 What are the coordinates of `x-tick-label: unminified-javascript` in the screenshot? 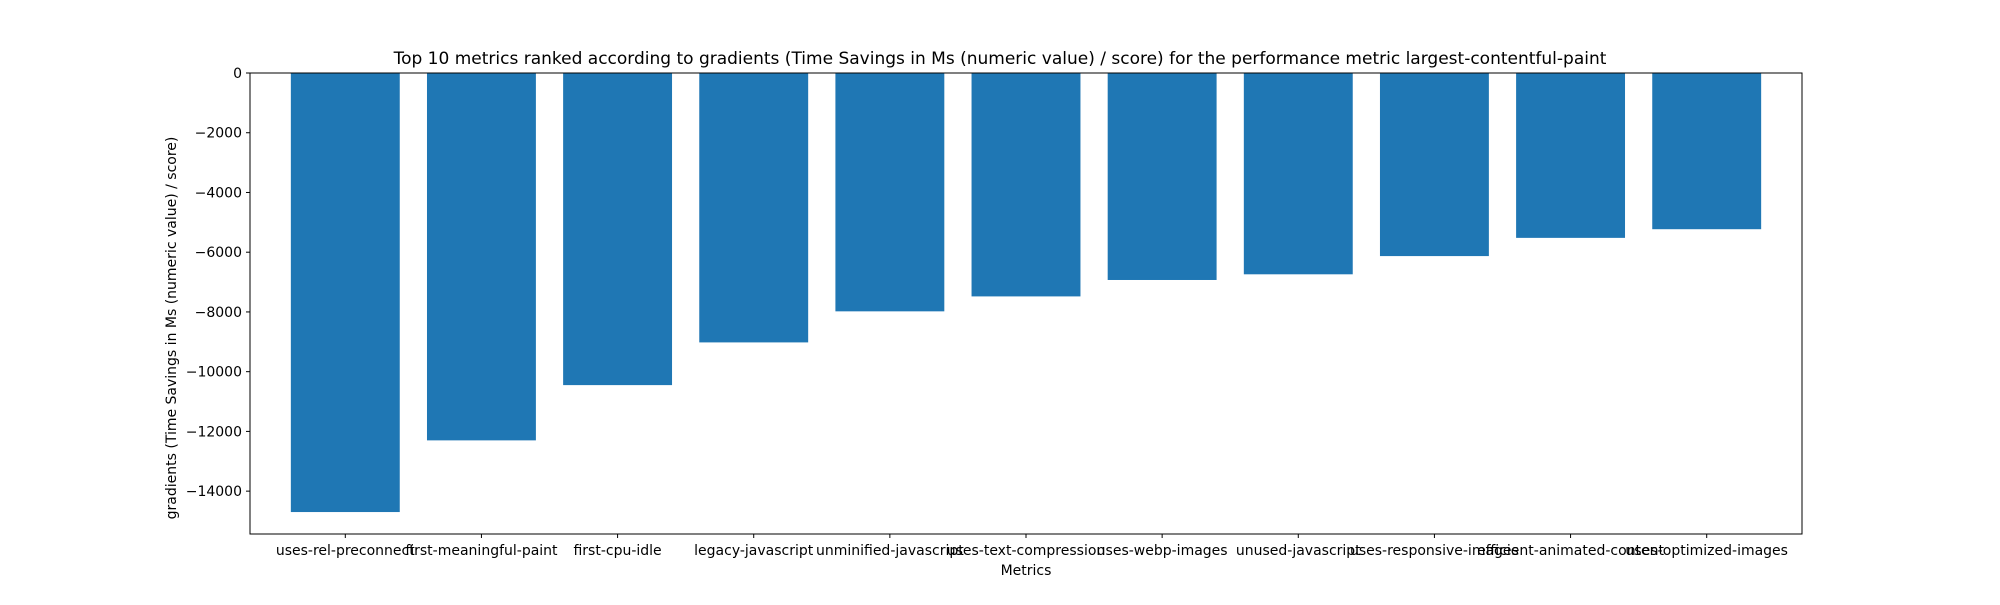 It's located at (890, 551).